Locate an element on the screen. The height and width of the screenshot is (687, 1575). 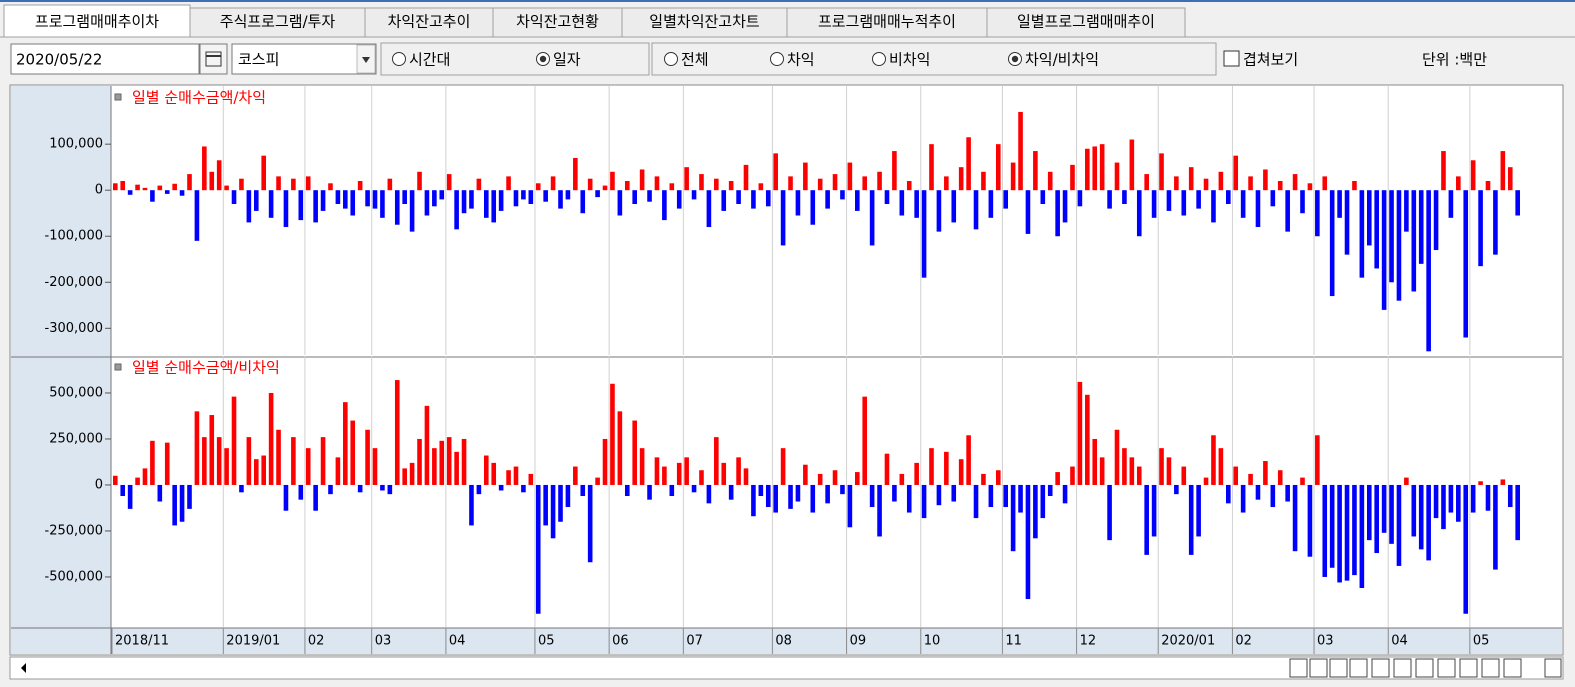
tab-label: 프로그램매매누적추이 is located at coordinates (887, 22).